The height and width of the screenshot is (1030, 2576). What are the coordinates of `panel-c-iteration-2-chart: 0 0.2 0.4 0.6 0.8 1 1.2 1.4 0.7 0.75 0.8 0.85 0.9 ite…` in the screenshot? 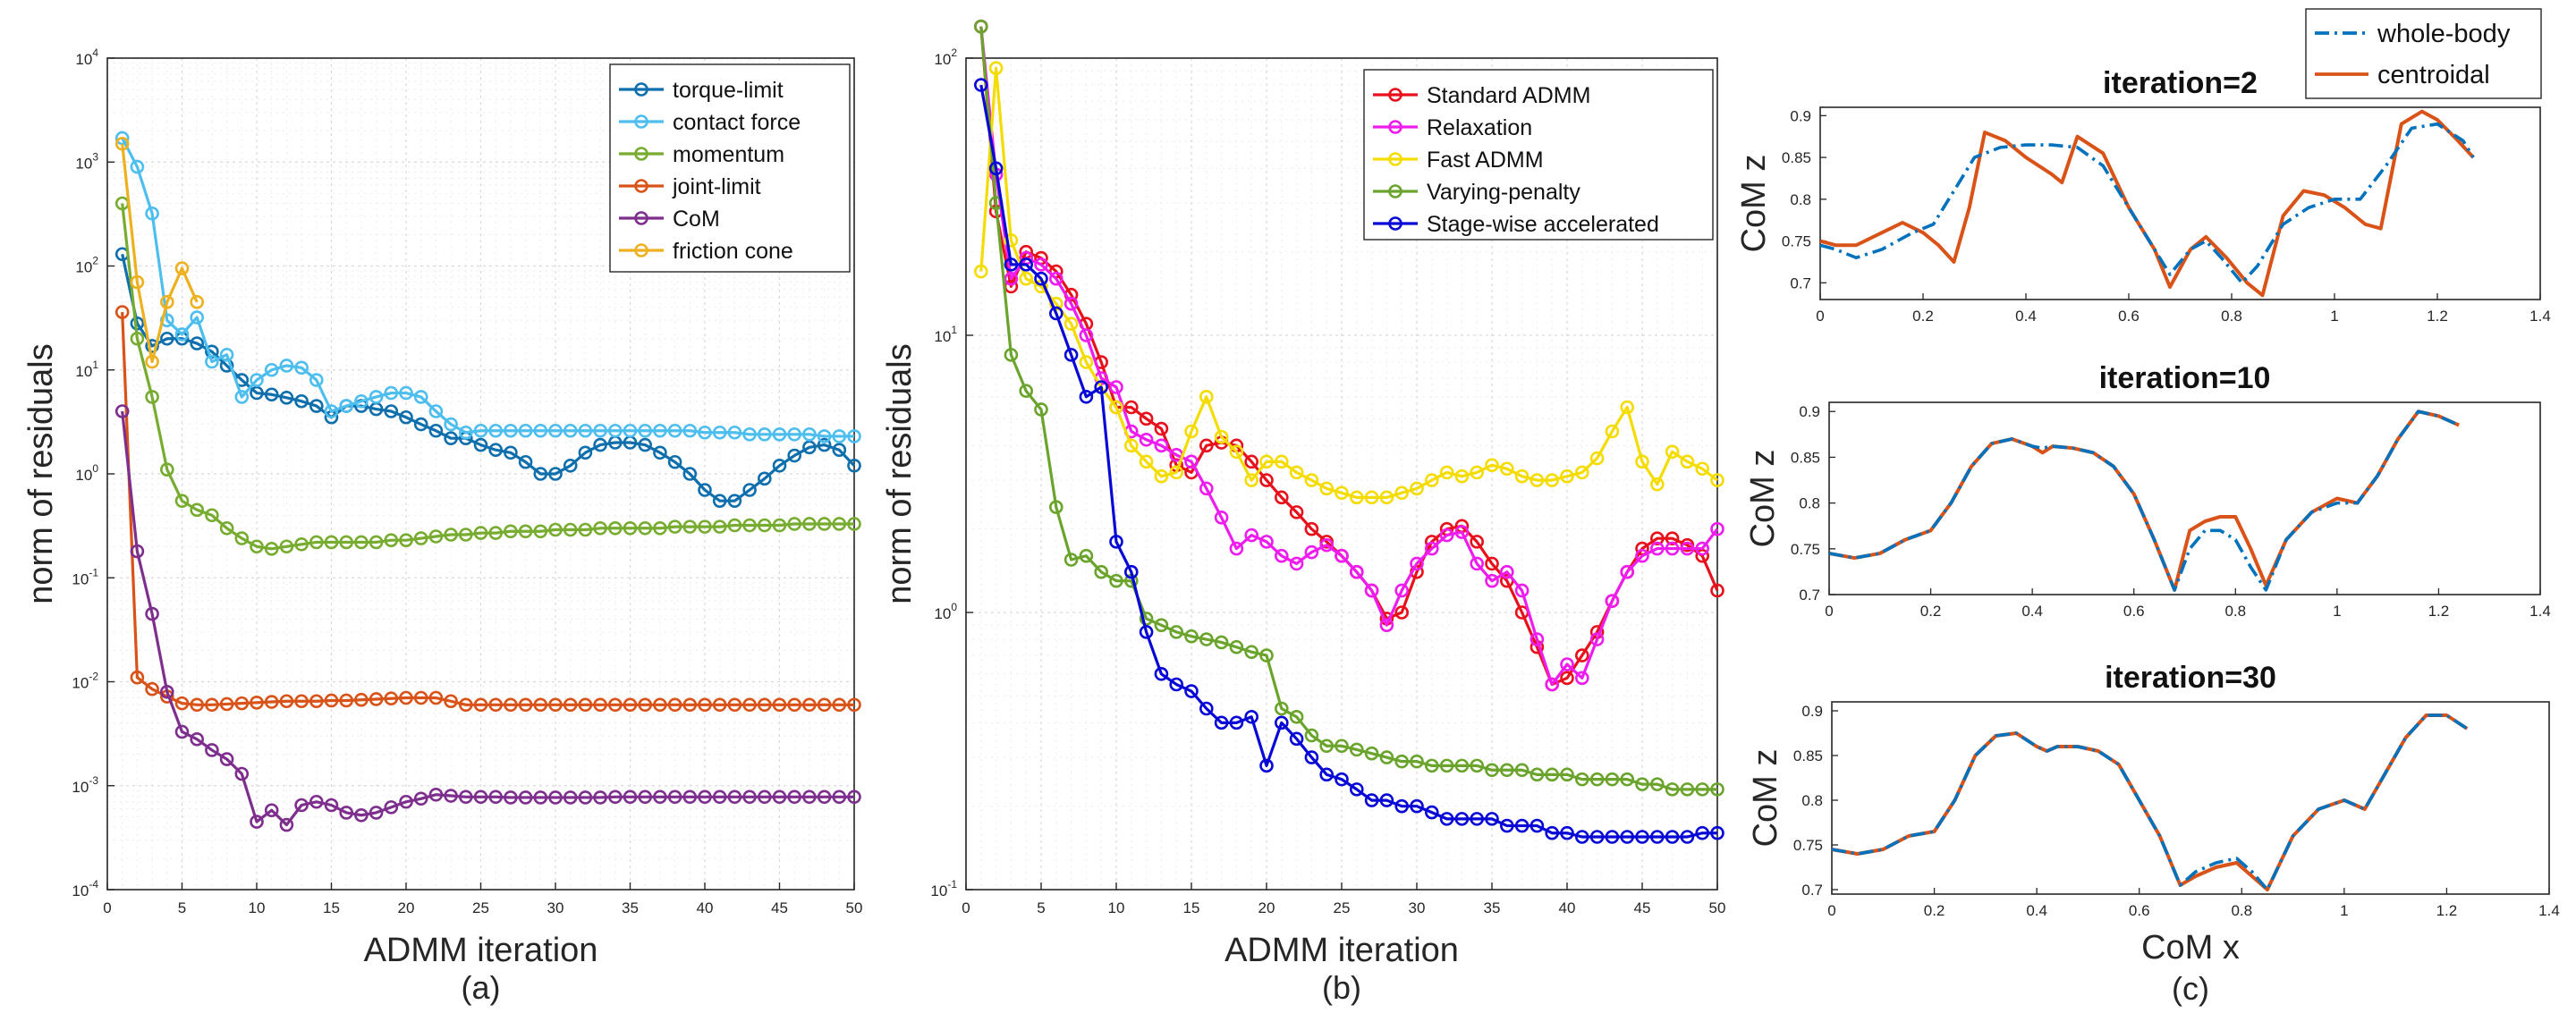 It's located at (2143, 195).